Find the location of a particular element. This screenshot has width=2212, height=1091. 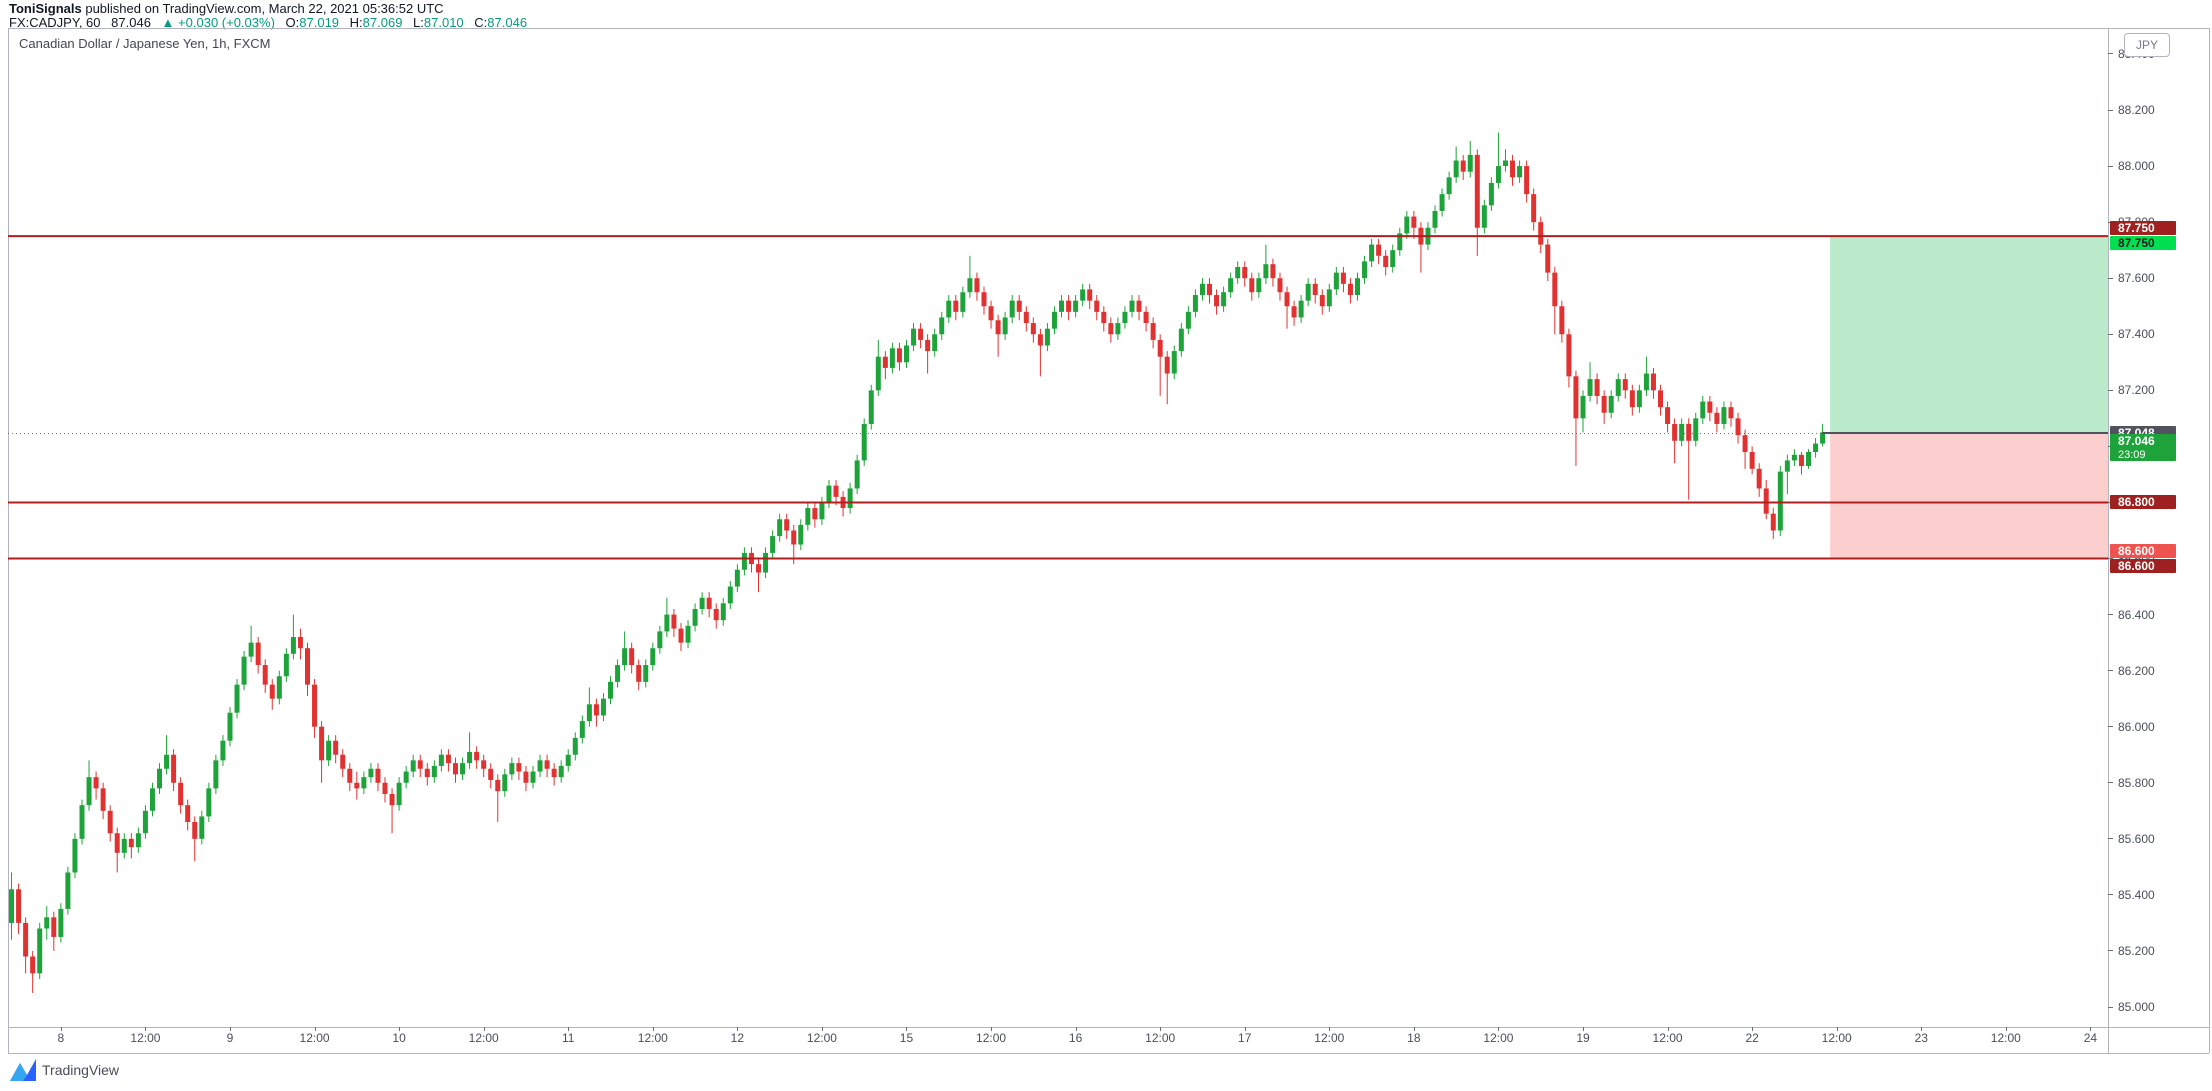

price-tick-label: 87.600 is located at coordinates (2136, 278).